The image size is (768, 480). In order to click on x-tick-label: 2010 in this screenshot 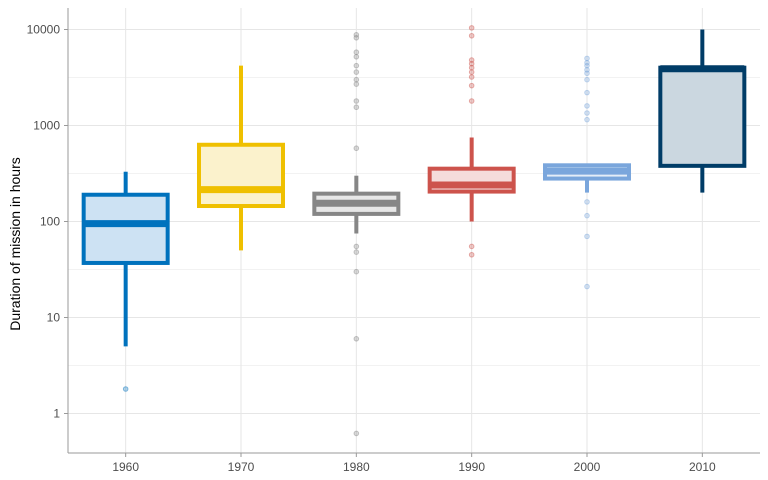, I will do `click(702, 467)`.